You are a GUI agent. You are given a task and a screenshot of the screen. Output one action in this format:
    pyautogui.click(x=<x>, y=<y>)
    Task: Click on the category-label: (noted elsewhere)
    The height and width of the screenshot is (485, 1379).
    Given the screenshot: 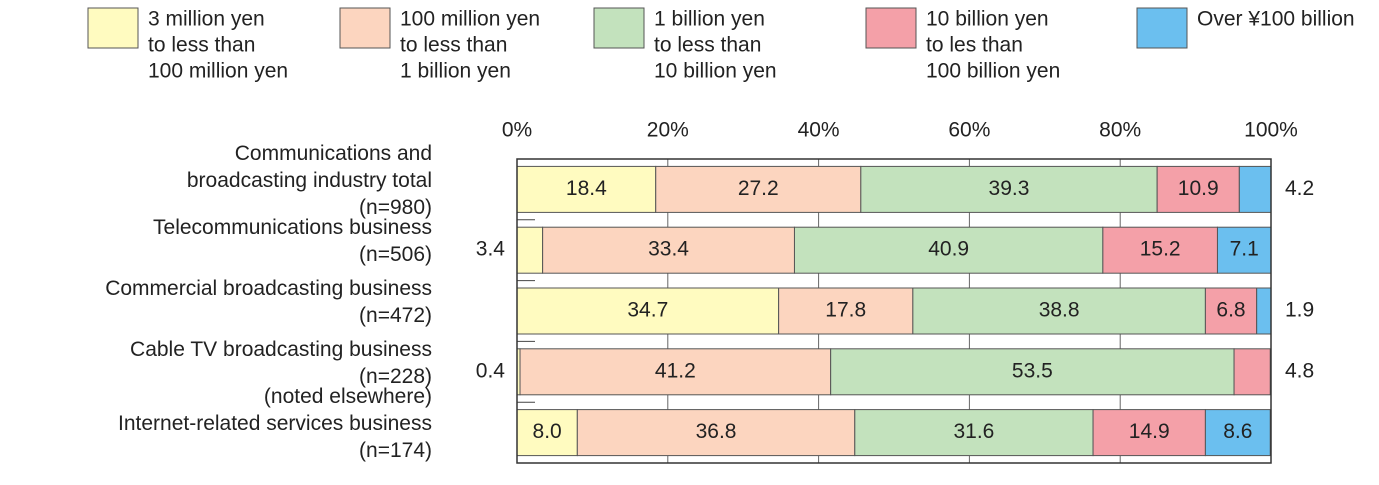 What is the action you would take?
    pyautogui.click(x=348, y=396)
    